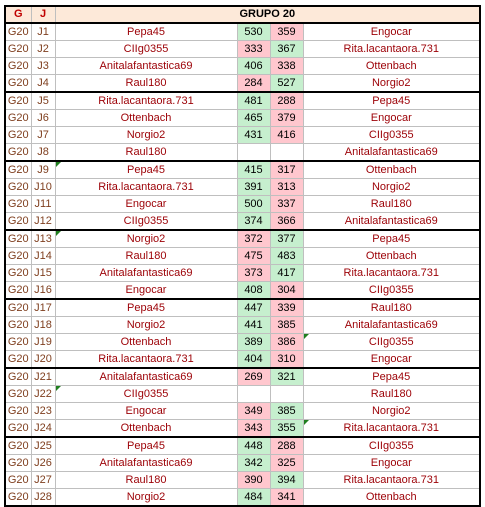 This screenshot has width=485, height=507. I want to click on cell-home-score: 349, so click(253, 411).